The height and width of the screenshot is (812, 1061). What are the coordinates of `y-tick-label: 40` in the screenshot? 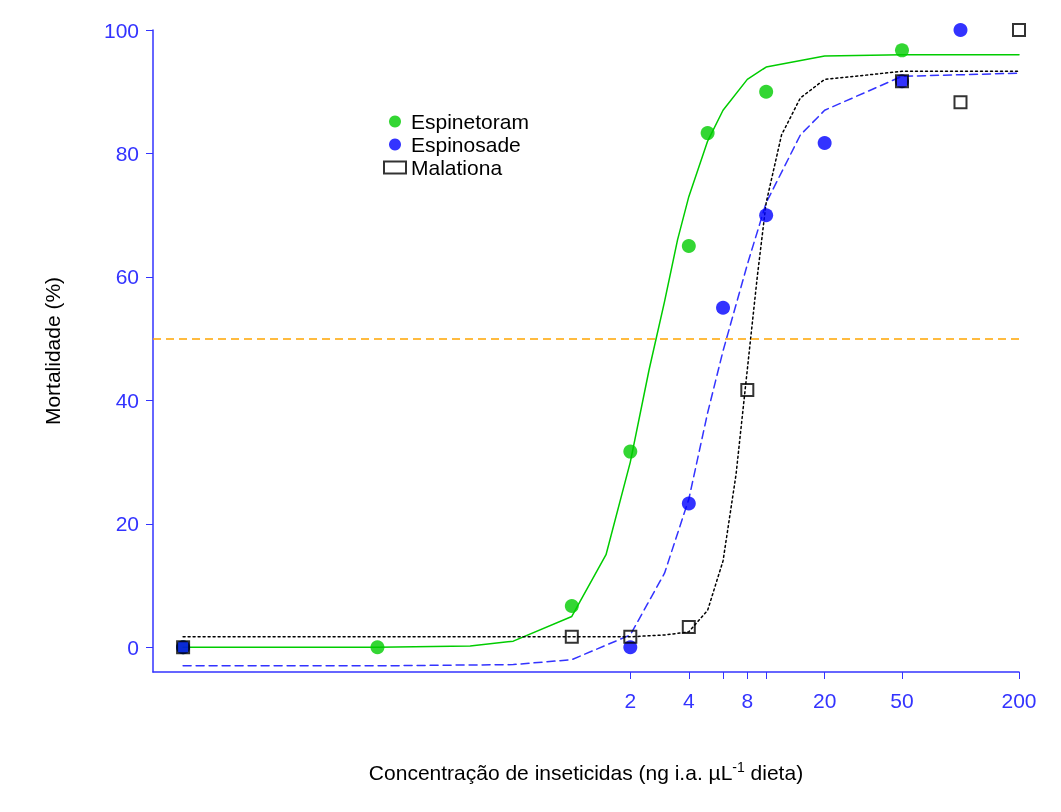 It's located at (127, 400).